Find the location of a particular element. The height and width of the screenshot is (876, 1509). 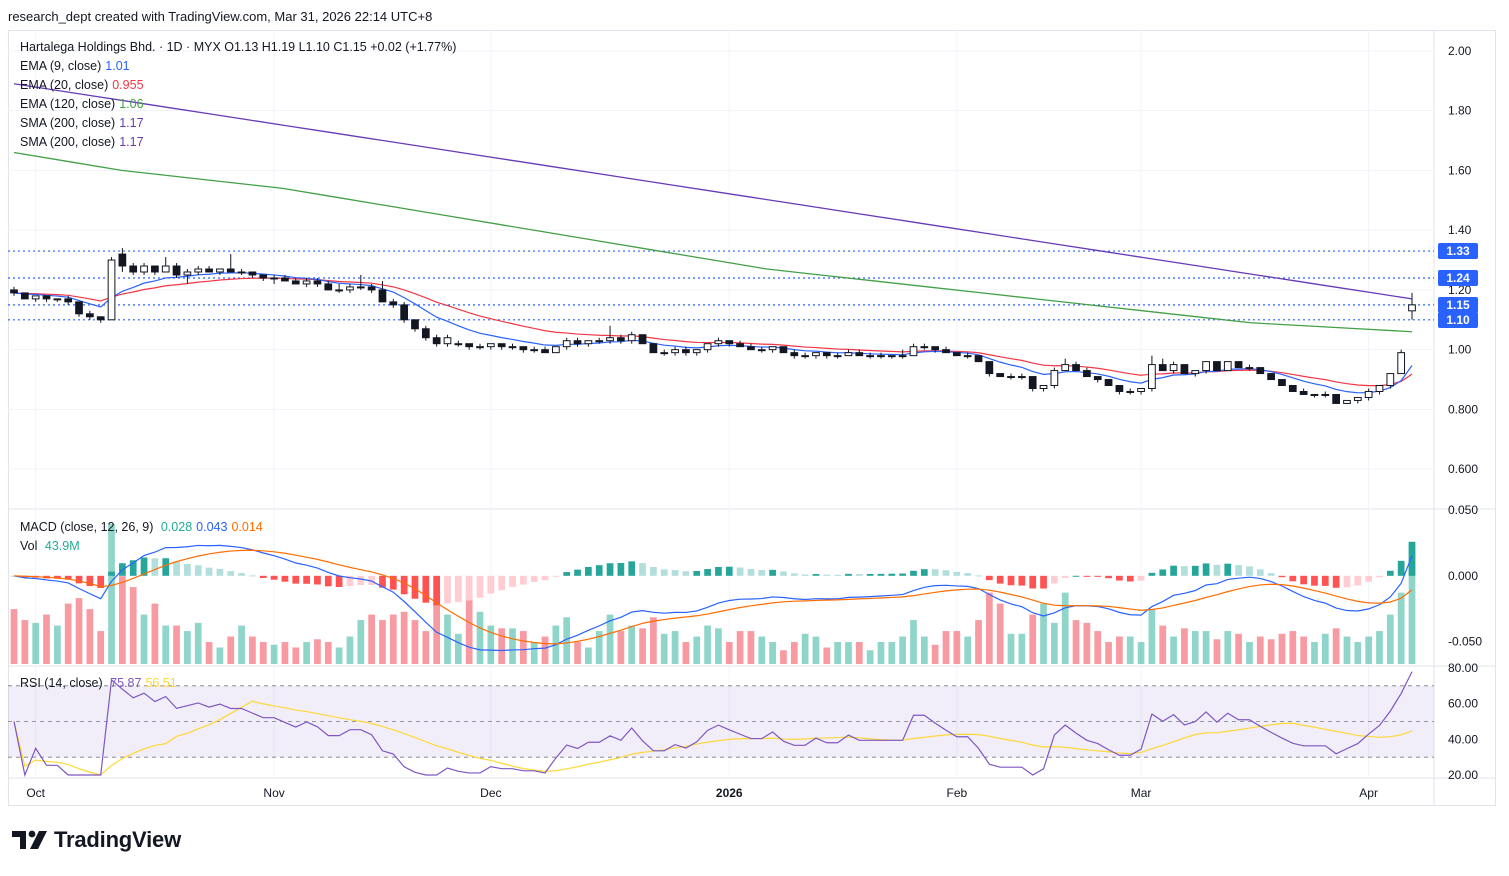

legend-line-2: EMA (120, close) 1.06 is located at coordinates (238, 104).